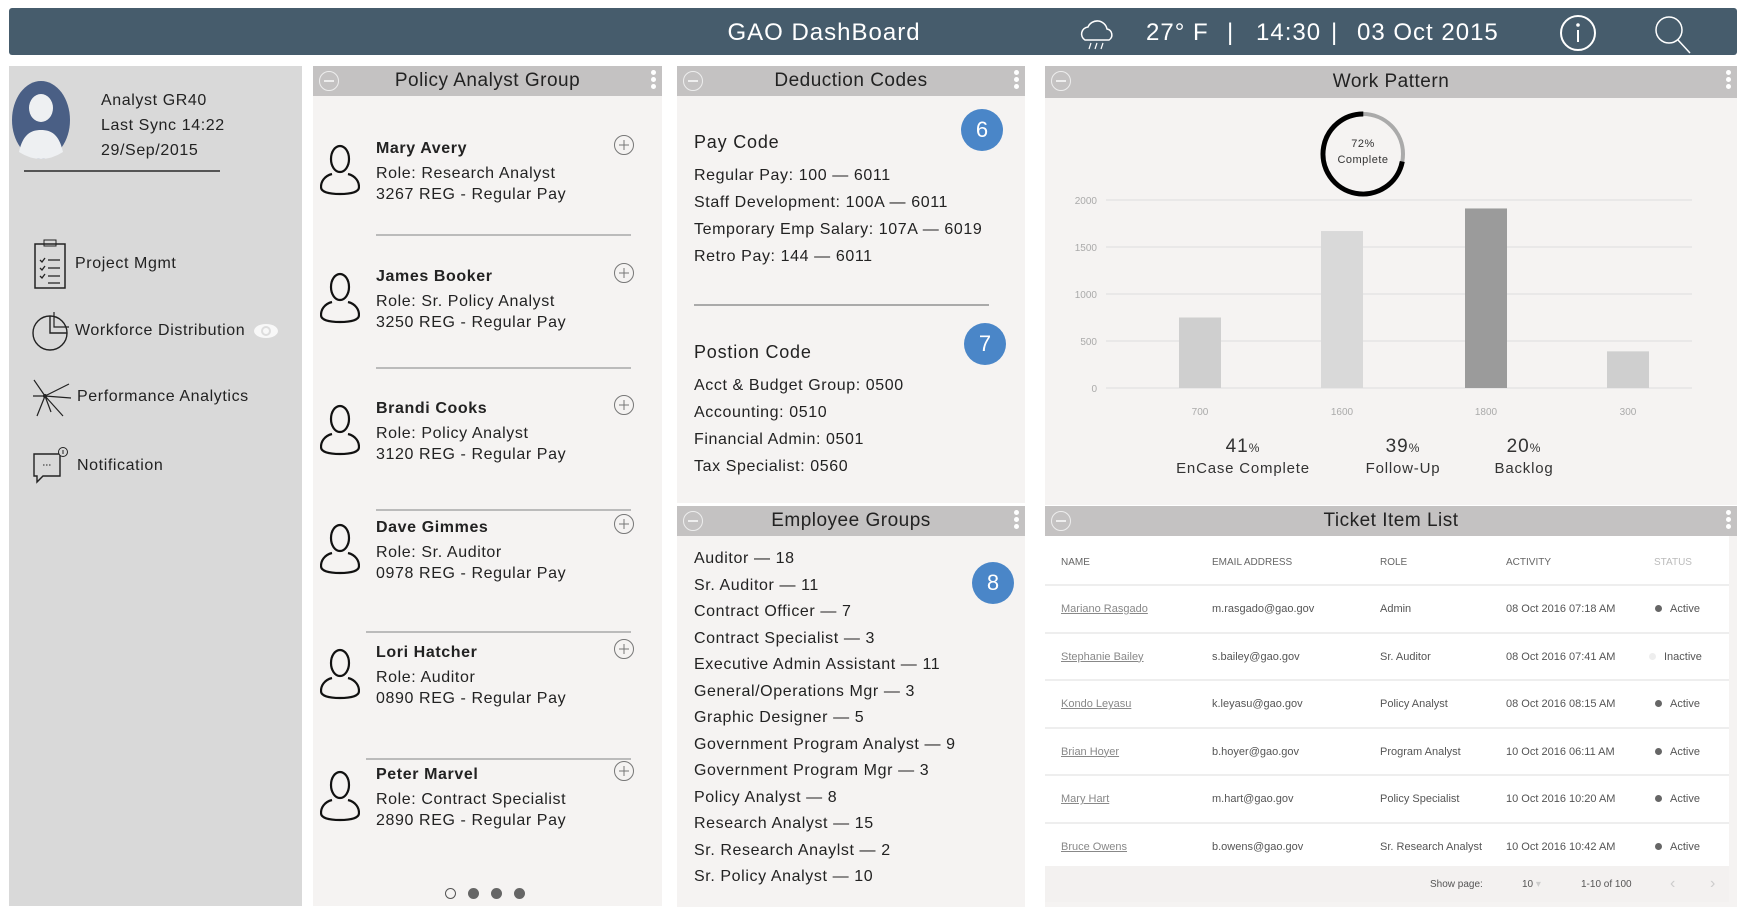 This screenshot has width=1742, height=915. I want to click on activity-cell: 10 Oct 2016 10:20 AM, so click(1561, 799).